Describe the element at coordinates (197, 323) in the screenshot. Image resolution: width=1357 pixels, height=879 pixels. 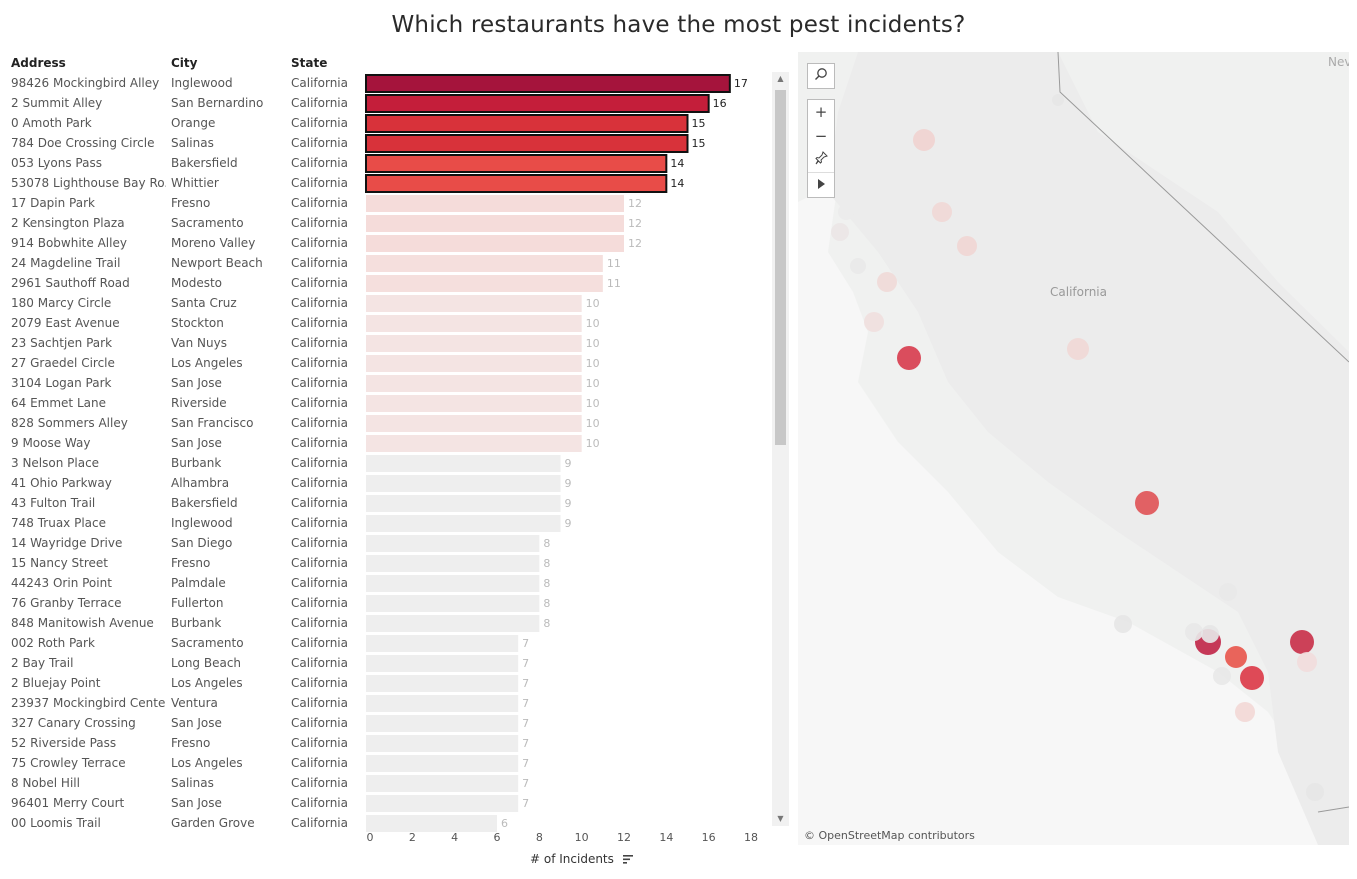
I see `row-city: Stockton` at that location.